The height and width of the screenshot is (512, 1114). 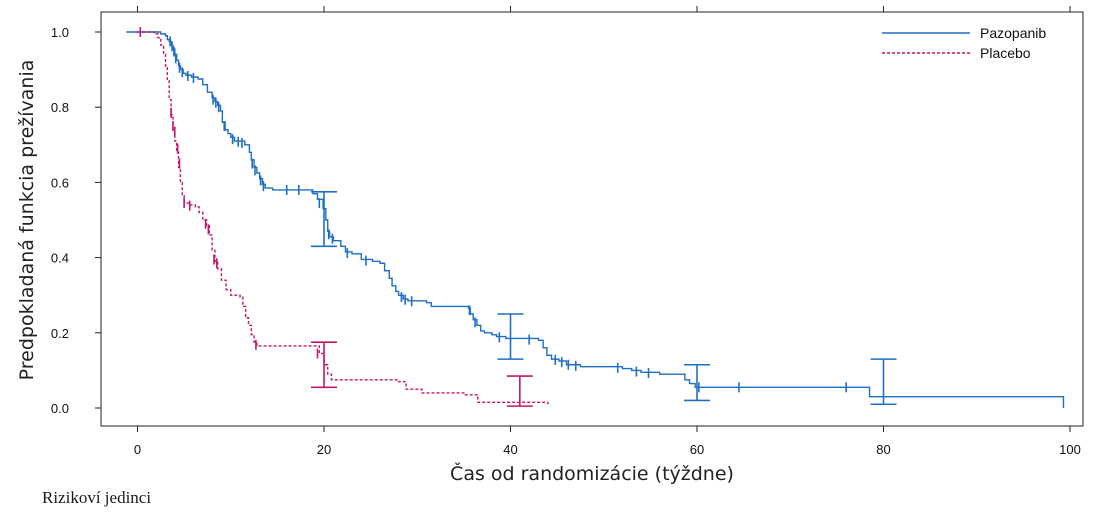 What do you see at coordinates (964, 33) in the screenshot?
I see `legend-item-pazopanib: Pazopanib` at bounding box center [964, 33].